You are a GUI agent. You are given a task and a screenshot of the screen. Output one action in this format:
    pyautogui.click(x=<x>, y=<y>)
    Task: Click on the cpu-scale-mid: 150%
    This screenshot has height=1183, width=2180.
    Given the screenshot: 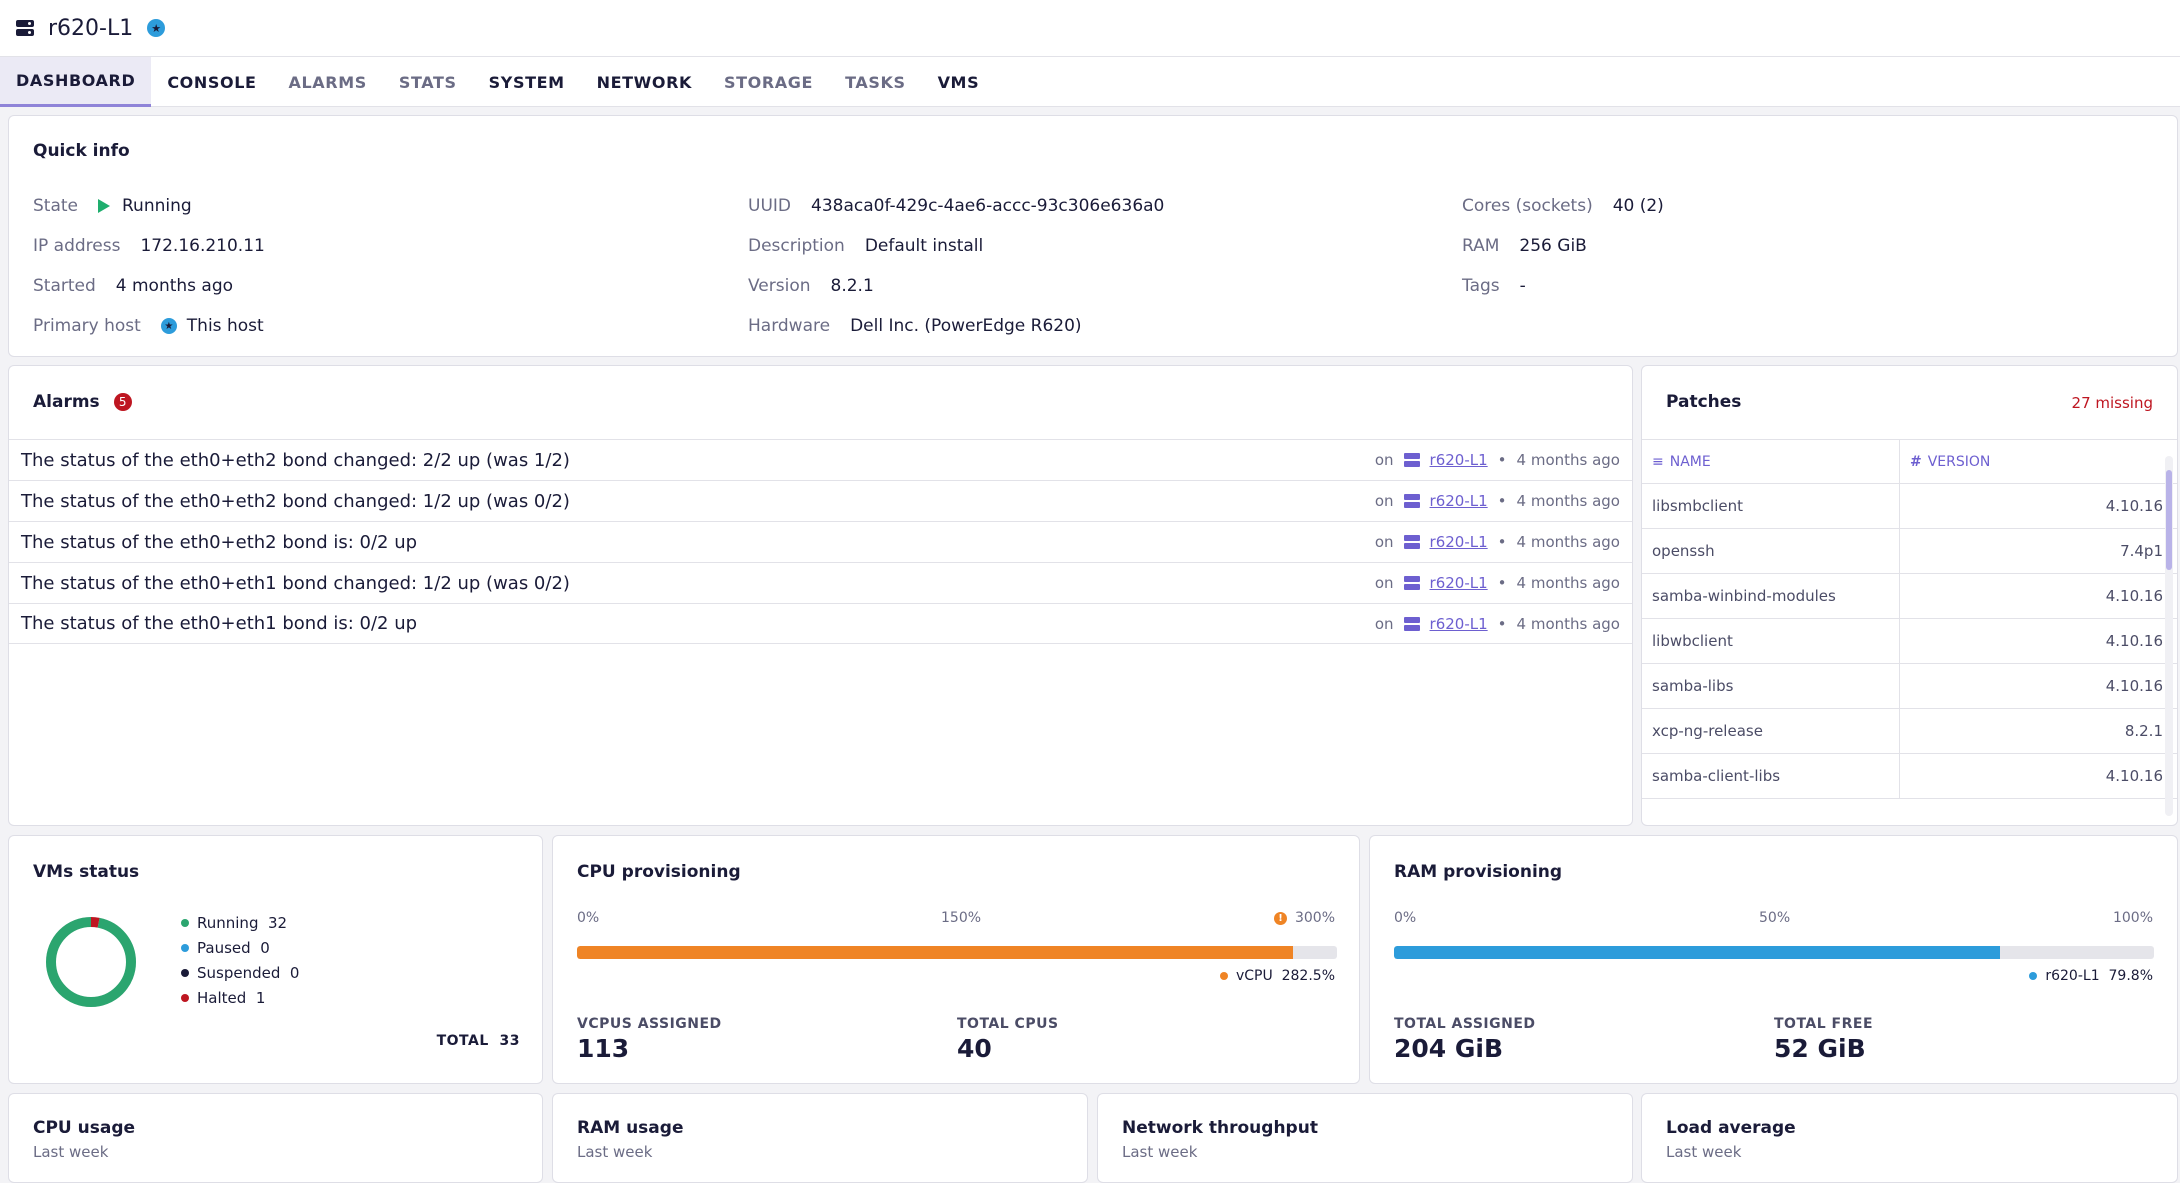 What is the action you would take?
    pyautogui.click(x=961, y=918)
    